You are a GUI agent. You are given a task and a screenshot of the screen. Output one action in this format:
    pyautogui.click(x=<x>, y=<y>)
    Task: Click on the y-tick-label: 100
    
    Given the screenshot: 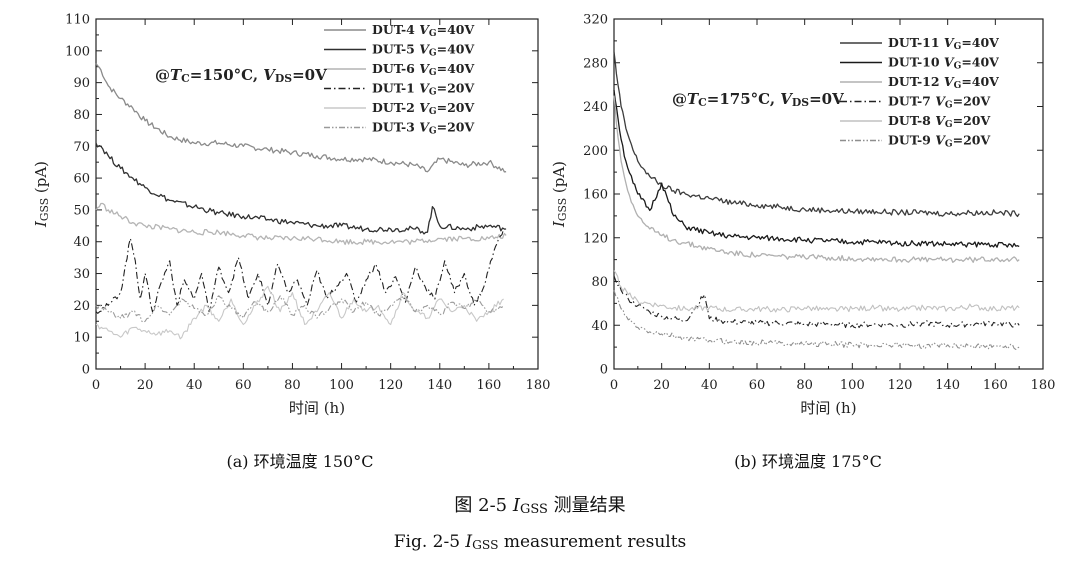 What is the action you would take?
    pyautogui.click(x=77, y=51)
    